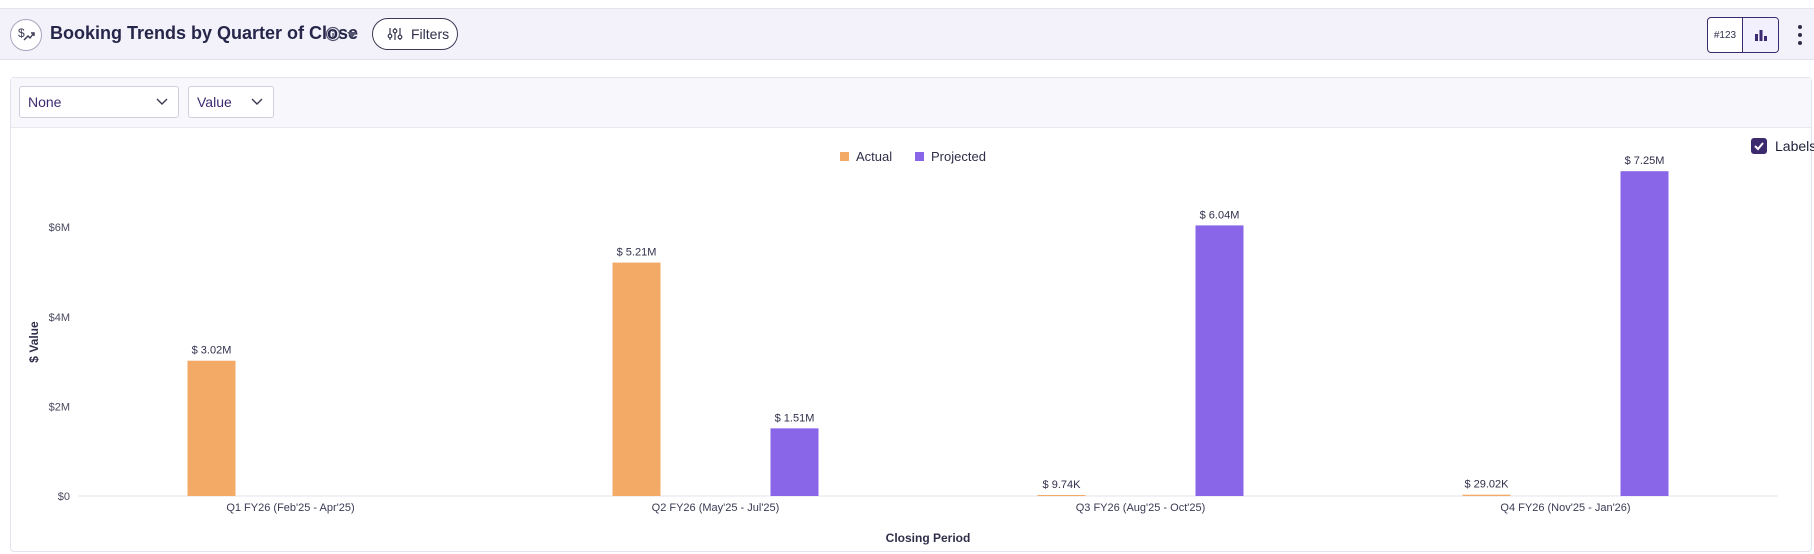 This screenshot has width=1814, height=554. I want to click on group-by-value: None, so click(45, 102).